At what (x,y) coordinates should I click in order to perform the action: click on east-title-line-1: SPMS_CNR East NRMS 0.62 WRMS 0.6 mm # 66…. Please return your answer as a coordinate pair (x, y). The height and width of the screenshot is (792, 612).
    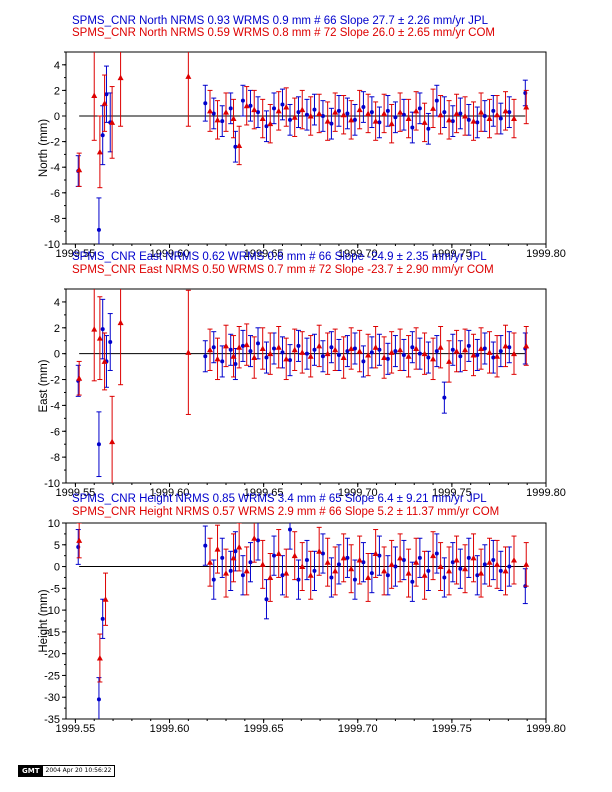
    Looking at the image, I should click on (279, 257).